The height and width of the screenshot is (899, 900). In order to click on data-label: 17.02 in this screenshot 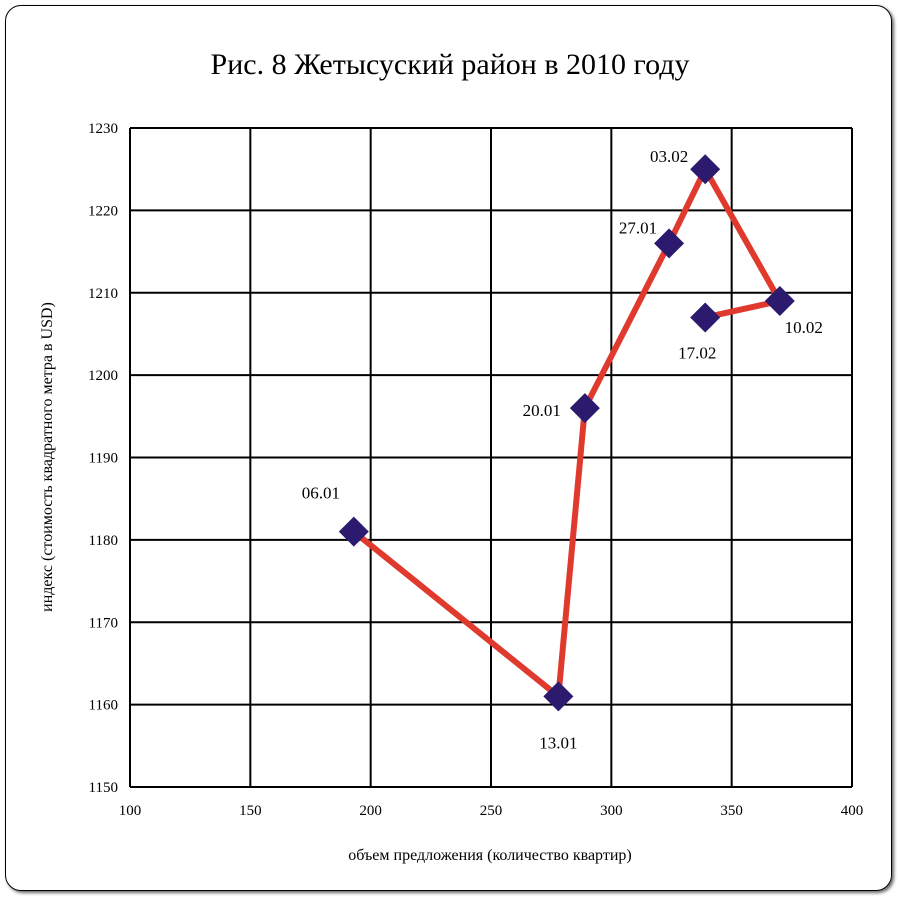, I will do `click(697, 352)`.